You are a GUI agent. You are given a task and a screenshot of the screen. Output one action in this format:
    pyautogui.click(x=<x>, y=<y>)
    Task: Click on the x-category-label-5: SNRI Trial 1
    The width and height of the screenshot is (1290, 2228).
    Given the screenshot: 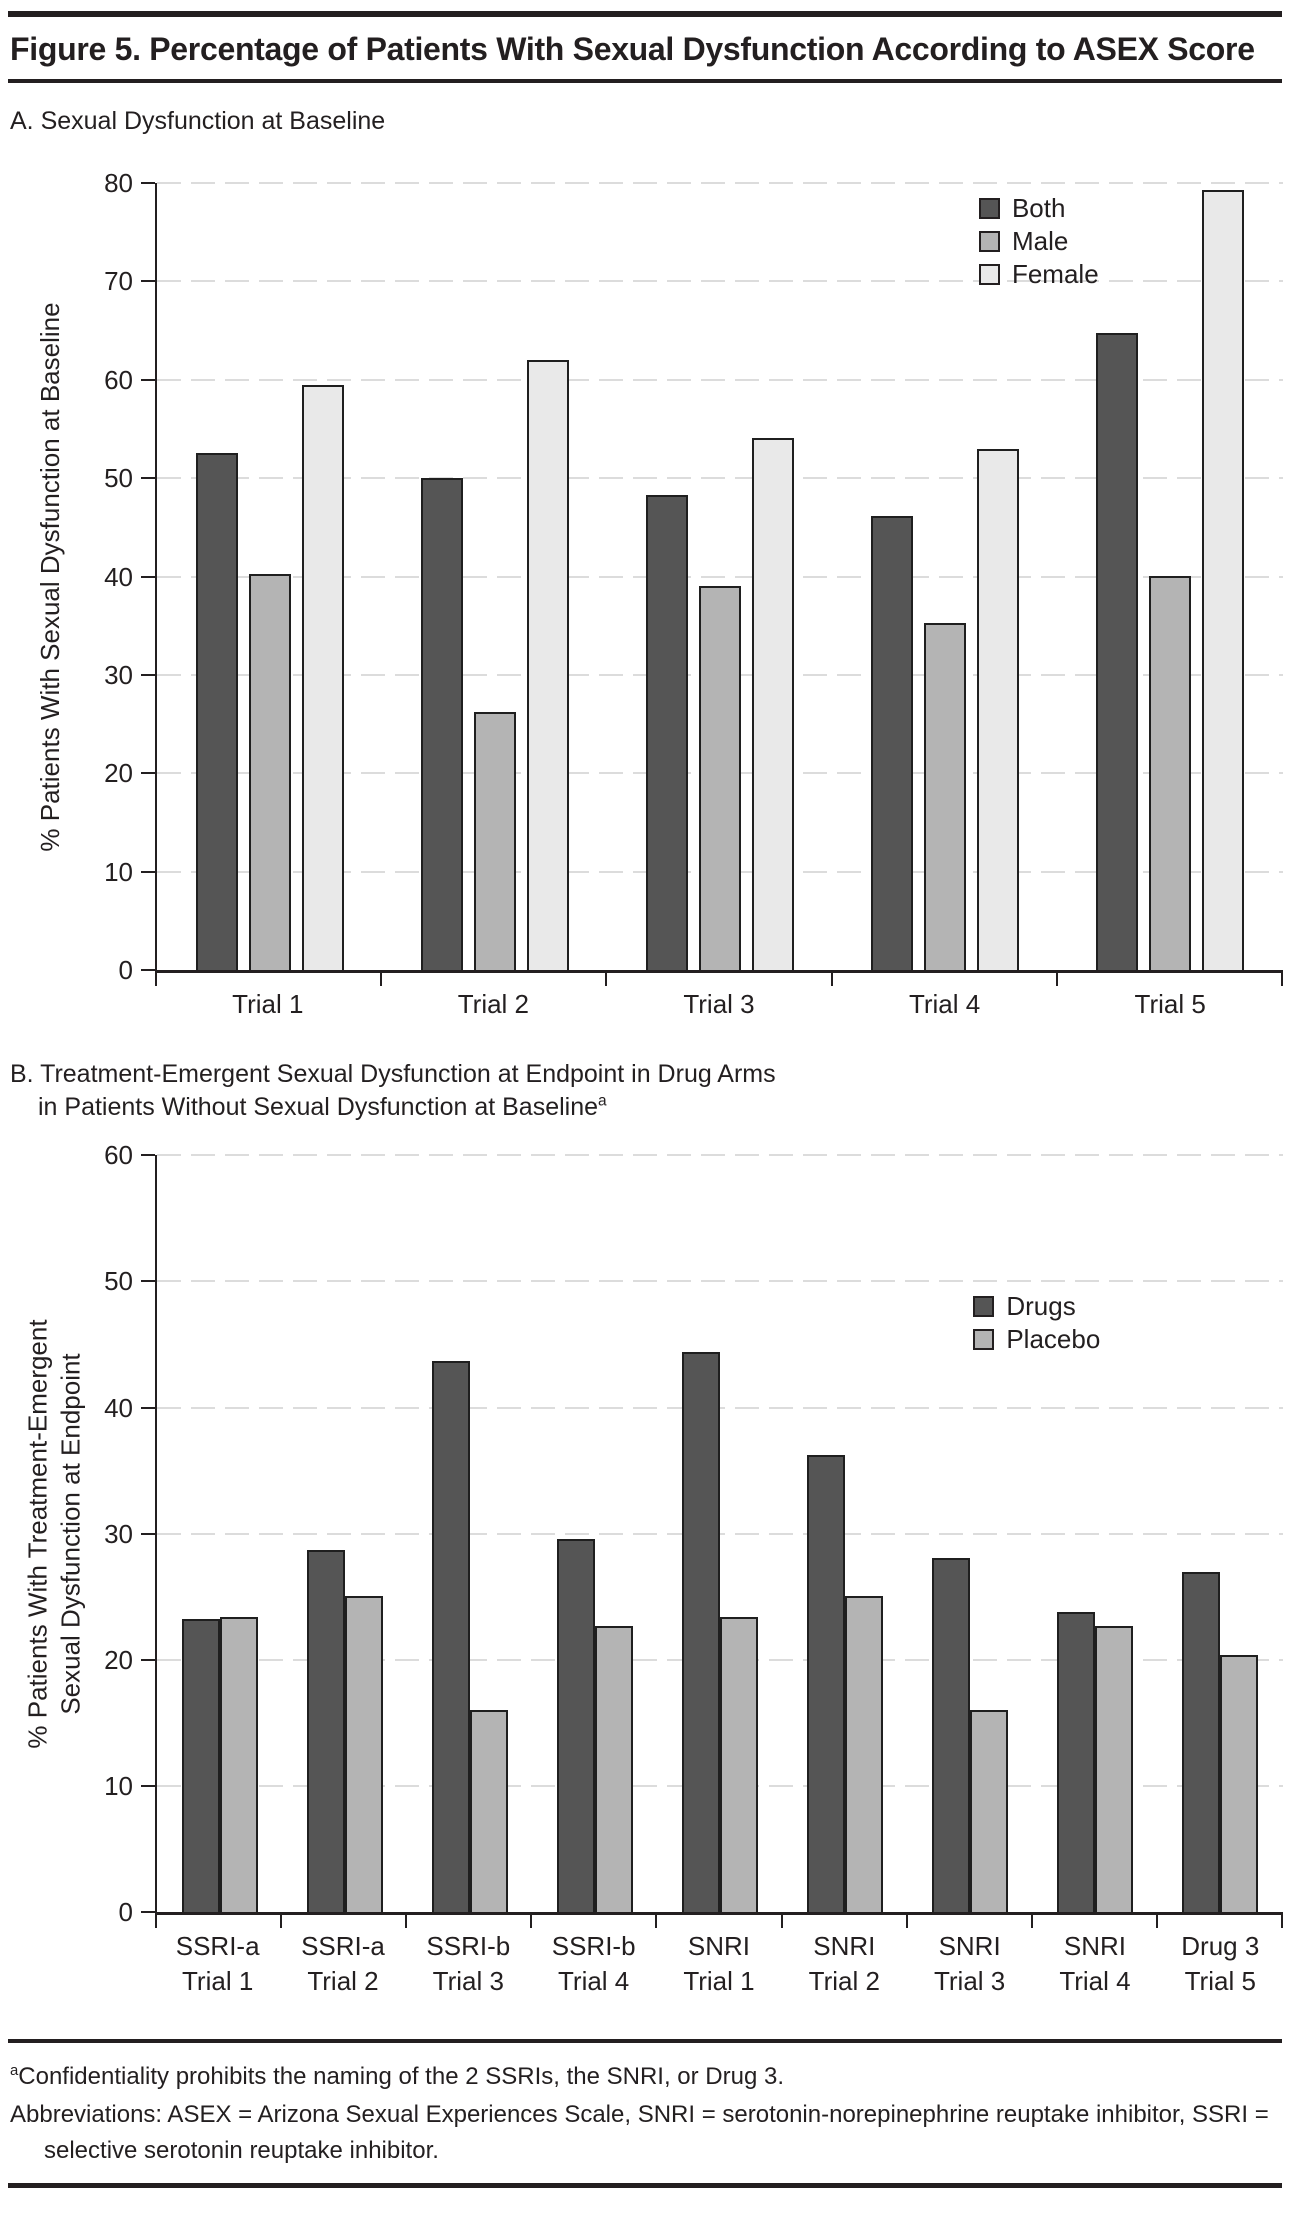 What is the action you would take?
    pyautogui.click(x=718, y=1964)
    